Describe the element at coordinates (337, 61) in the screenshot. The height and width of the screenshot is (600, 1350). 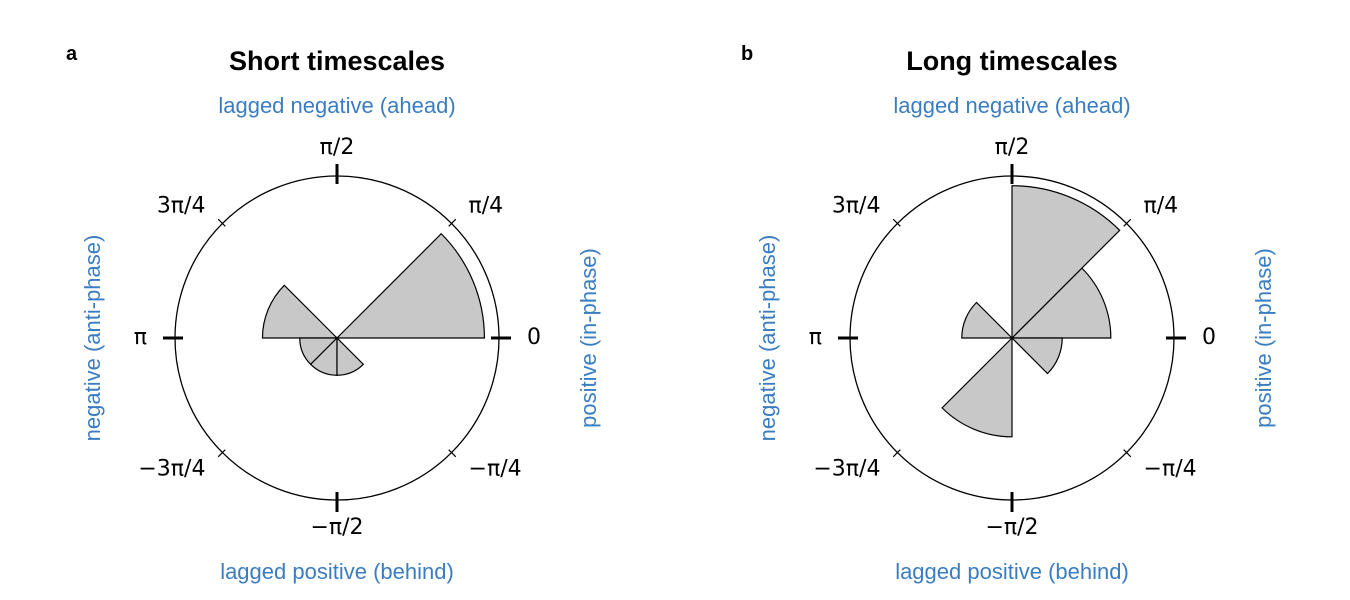
I see `panel-title: Short timescales` at that location.